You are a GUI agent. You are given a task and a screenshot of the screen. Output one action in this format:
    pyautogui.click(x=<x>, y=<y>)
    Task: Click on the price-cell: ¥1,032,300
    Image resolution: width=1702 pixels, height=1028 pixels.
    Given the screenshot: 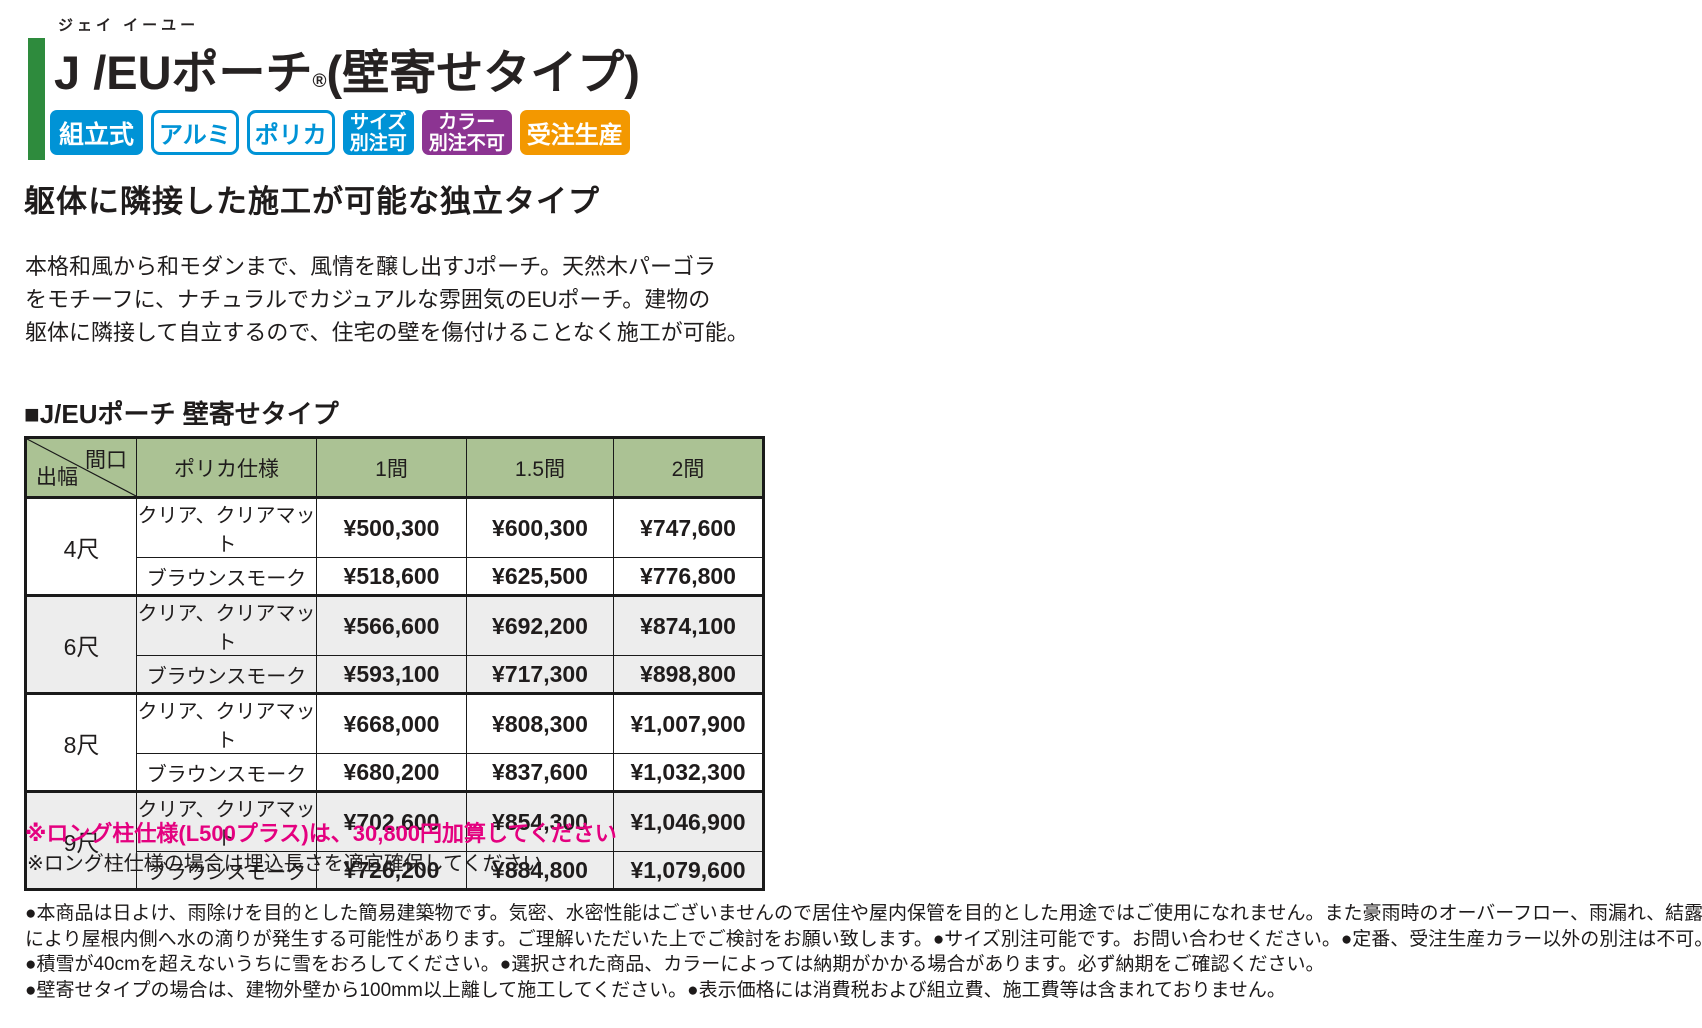 What is the action you would take?
    pyautogui.click(x=688, y=772)
    